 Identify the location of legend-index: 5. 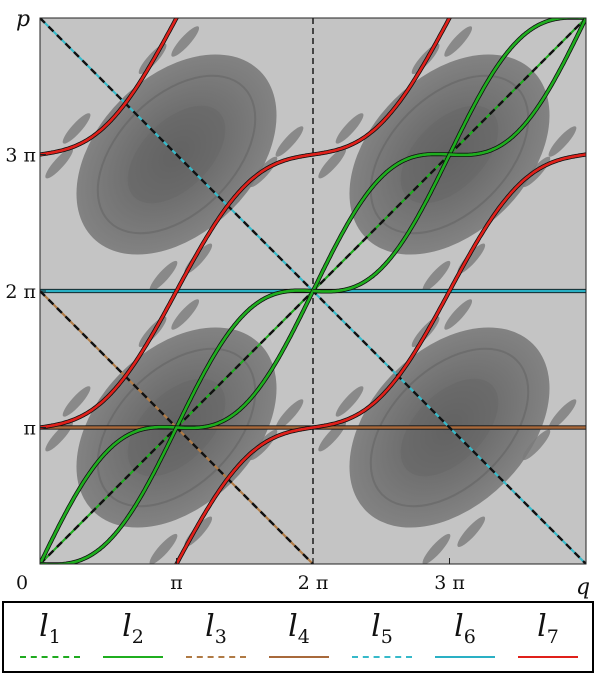
(386, 637).